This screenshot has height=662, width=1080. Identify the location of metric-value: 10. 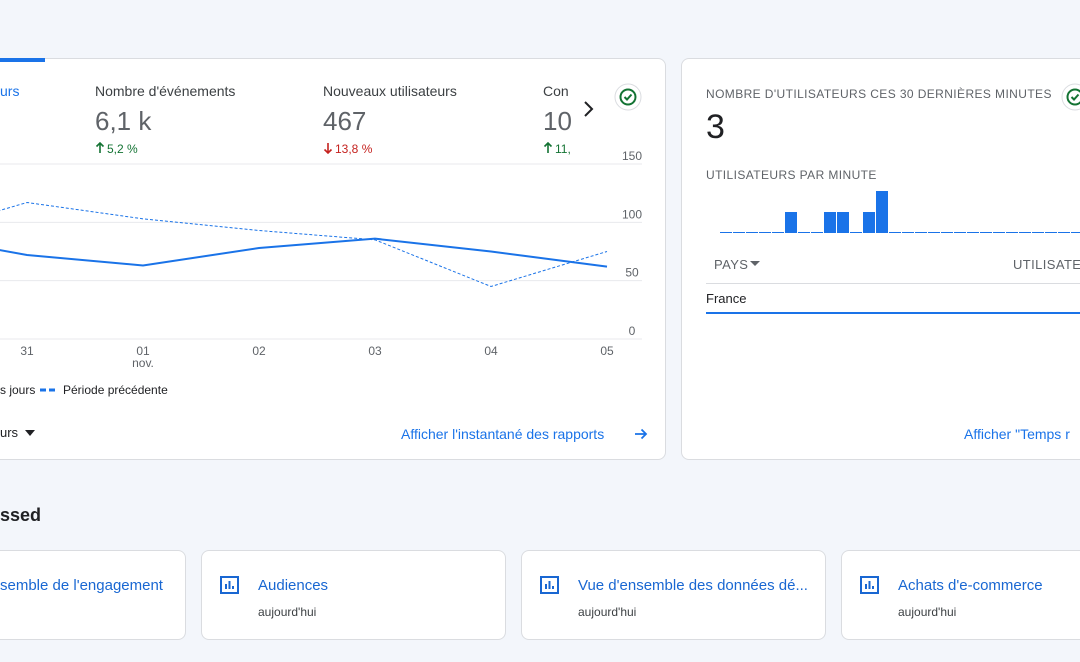
(557, 121).